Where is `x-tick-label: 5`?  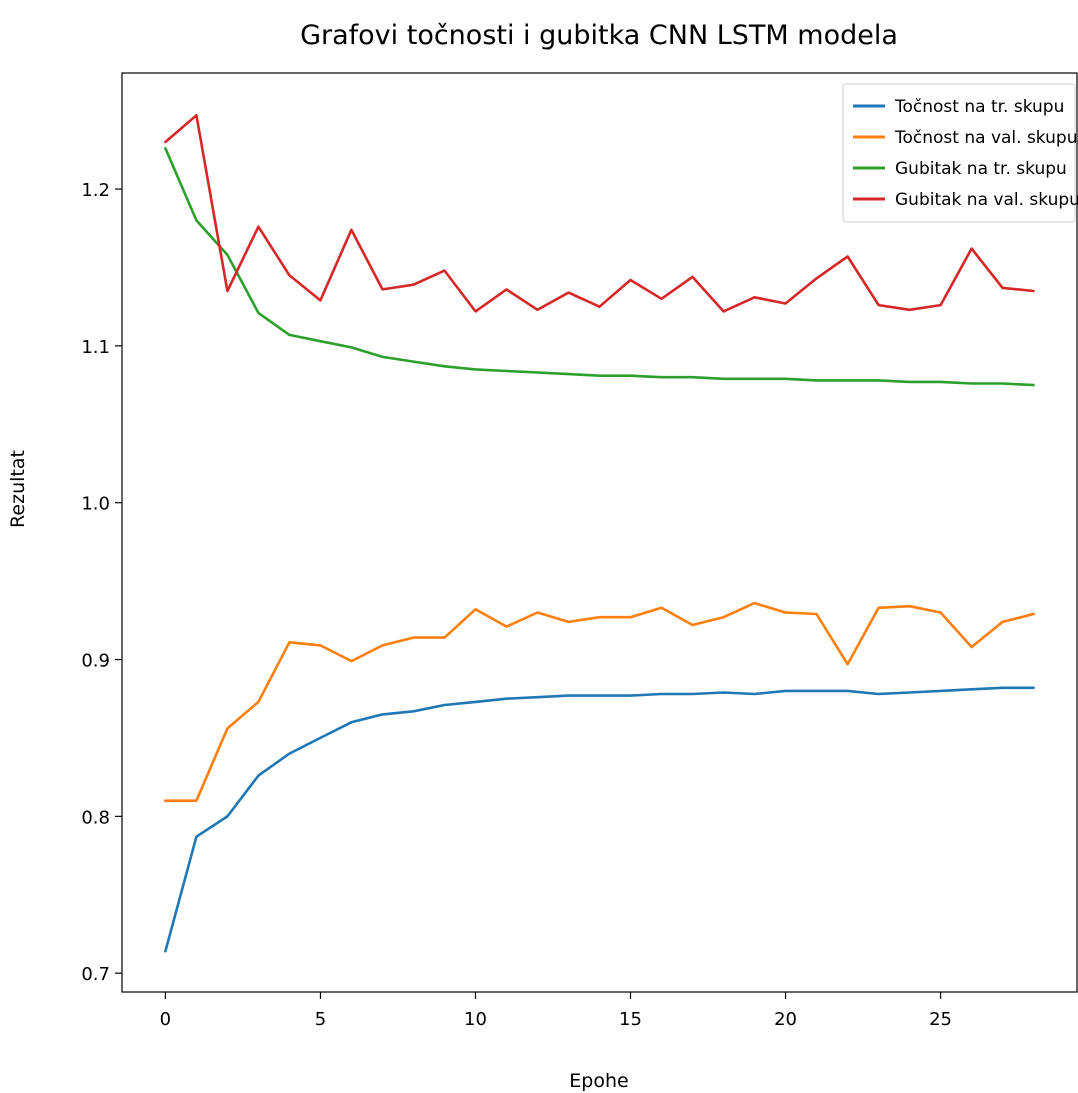
x-tick-label: 5 is located at coordinates (320, 1019).